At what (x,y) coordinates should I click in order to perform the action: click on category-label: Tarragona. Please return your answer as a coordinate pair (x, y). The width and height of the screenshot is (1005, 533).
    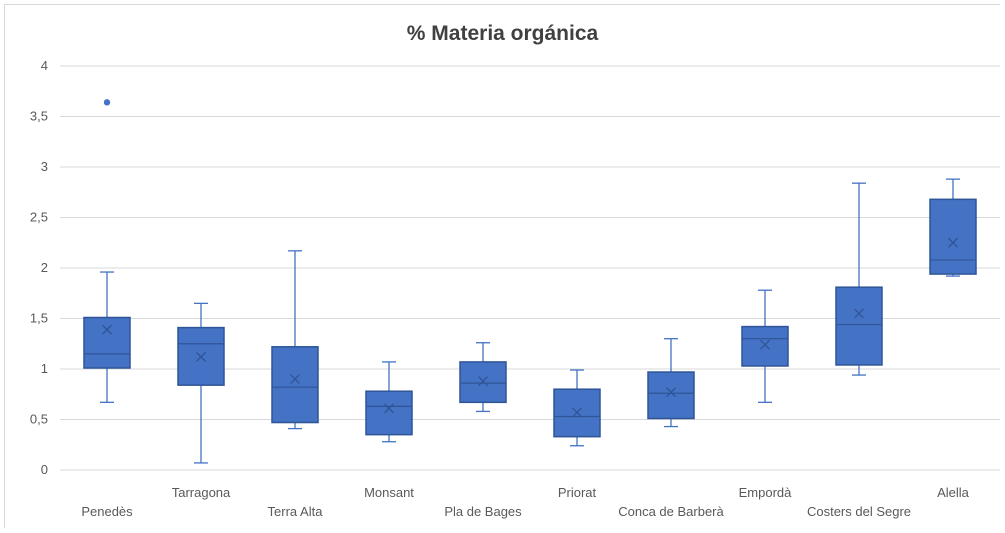
    Looking at the image, I should click on (201, 492).